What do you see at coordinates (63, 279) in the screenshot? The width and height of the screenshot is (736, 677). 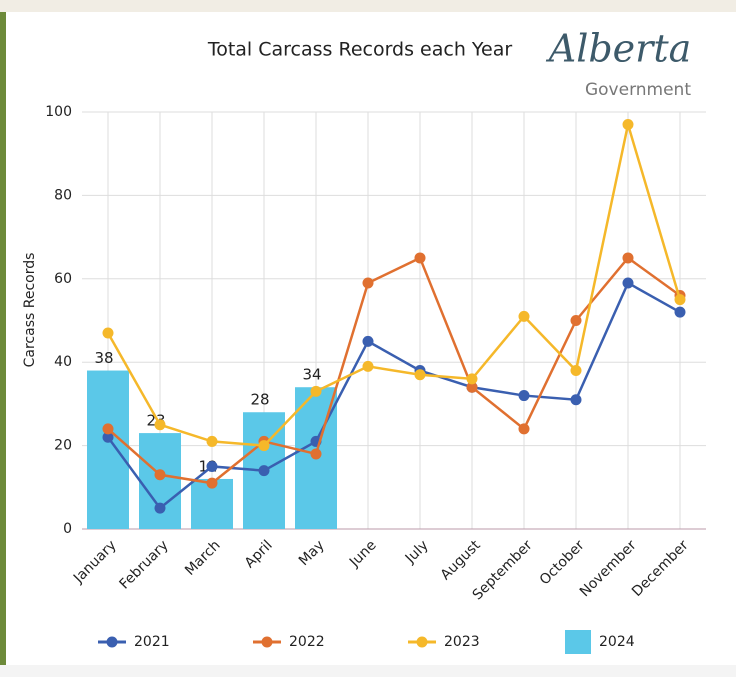 I see `y-tick-label: 60` at bounding box center [63, 279].